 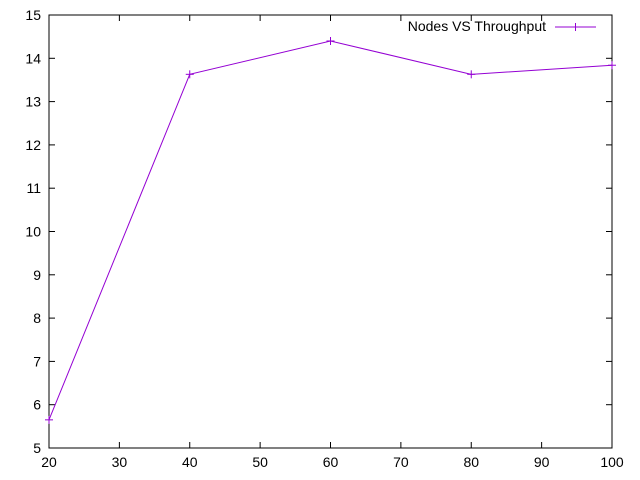 What do you see at coordinates (331, 462) in the screenshot?
I see `x-tick-label: 60` at bounding box center [331, 462].